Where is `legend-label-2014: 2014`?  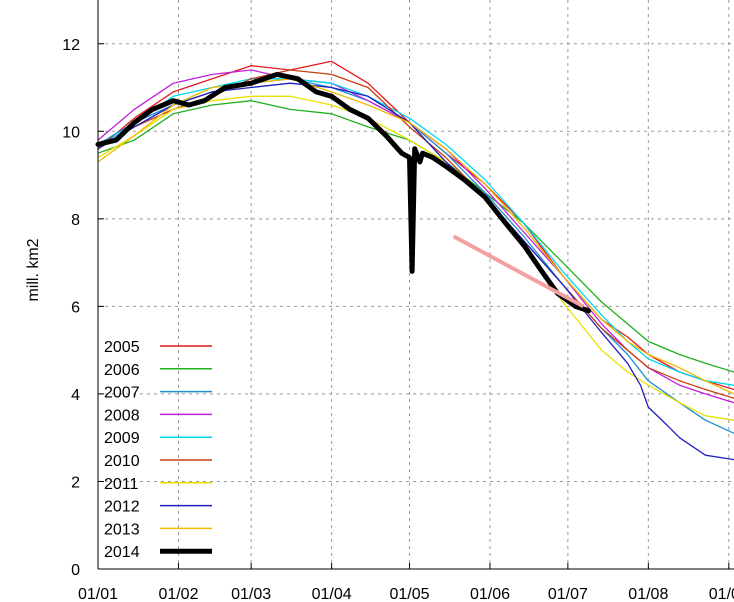
legend-label-2014: 2014 is located at coordinates (122, 552).